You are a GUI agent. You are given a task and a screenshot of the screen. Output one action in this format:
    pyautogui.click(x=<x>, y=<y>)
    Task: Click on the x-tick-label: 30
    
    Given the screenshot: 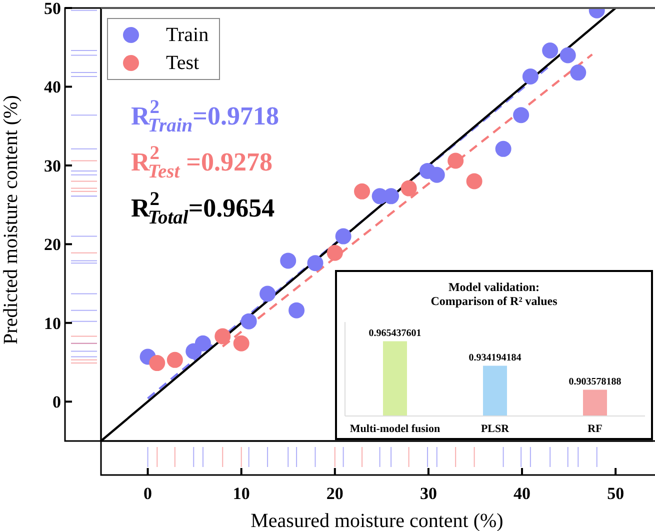 What is the action you would take?
    pyautogui.click(x=428, y=493)
    